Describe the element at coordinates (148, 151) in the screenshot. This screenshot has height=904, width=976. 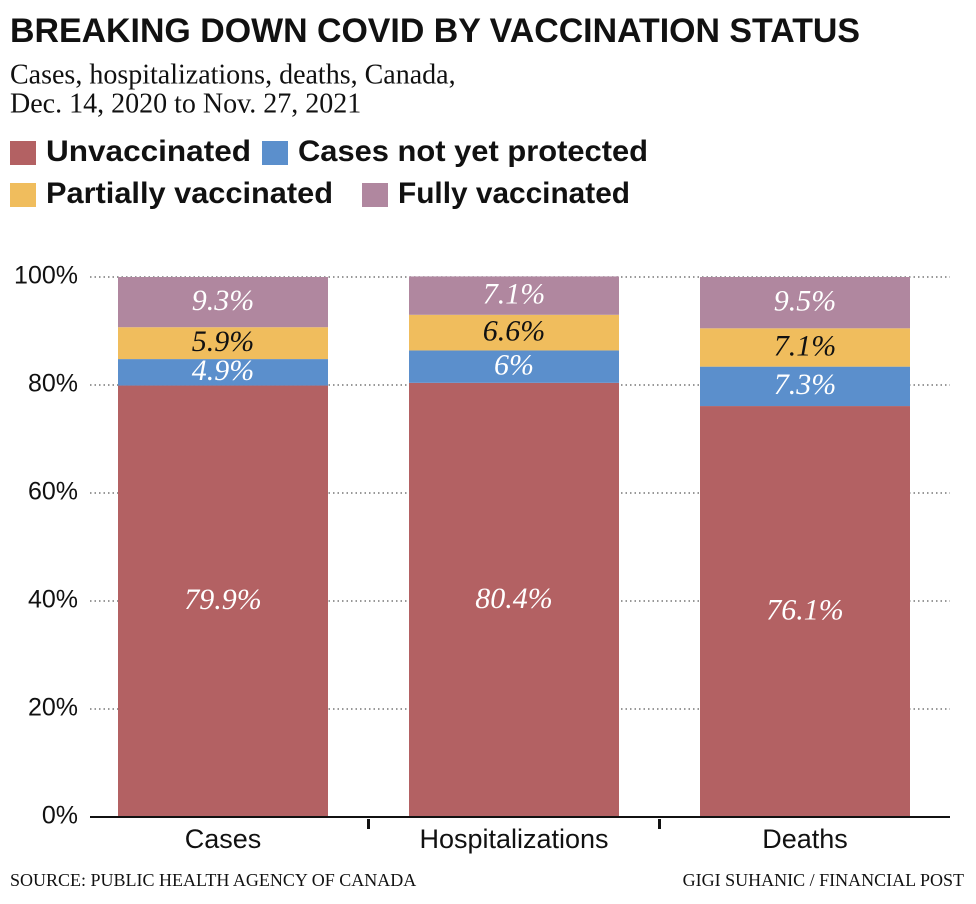
I see `legend-label: Unvaccinated` at that location.